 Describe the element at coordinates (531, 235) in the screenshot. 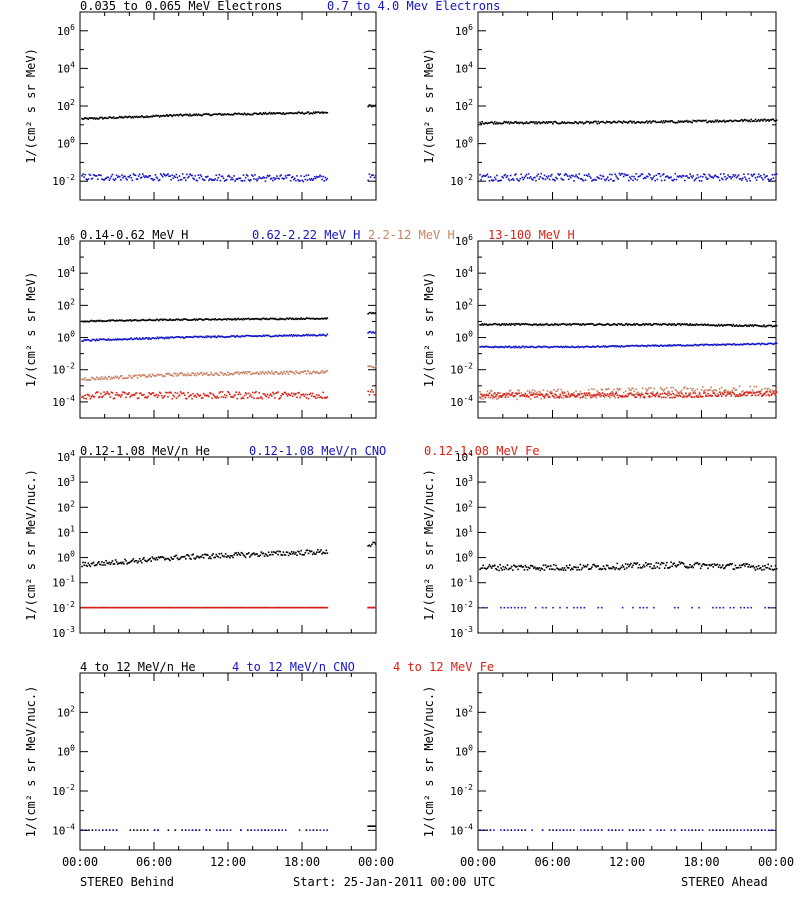

I see `legend-entry: 13-100 MeV H` at that location.